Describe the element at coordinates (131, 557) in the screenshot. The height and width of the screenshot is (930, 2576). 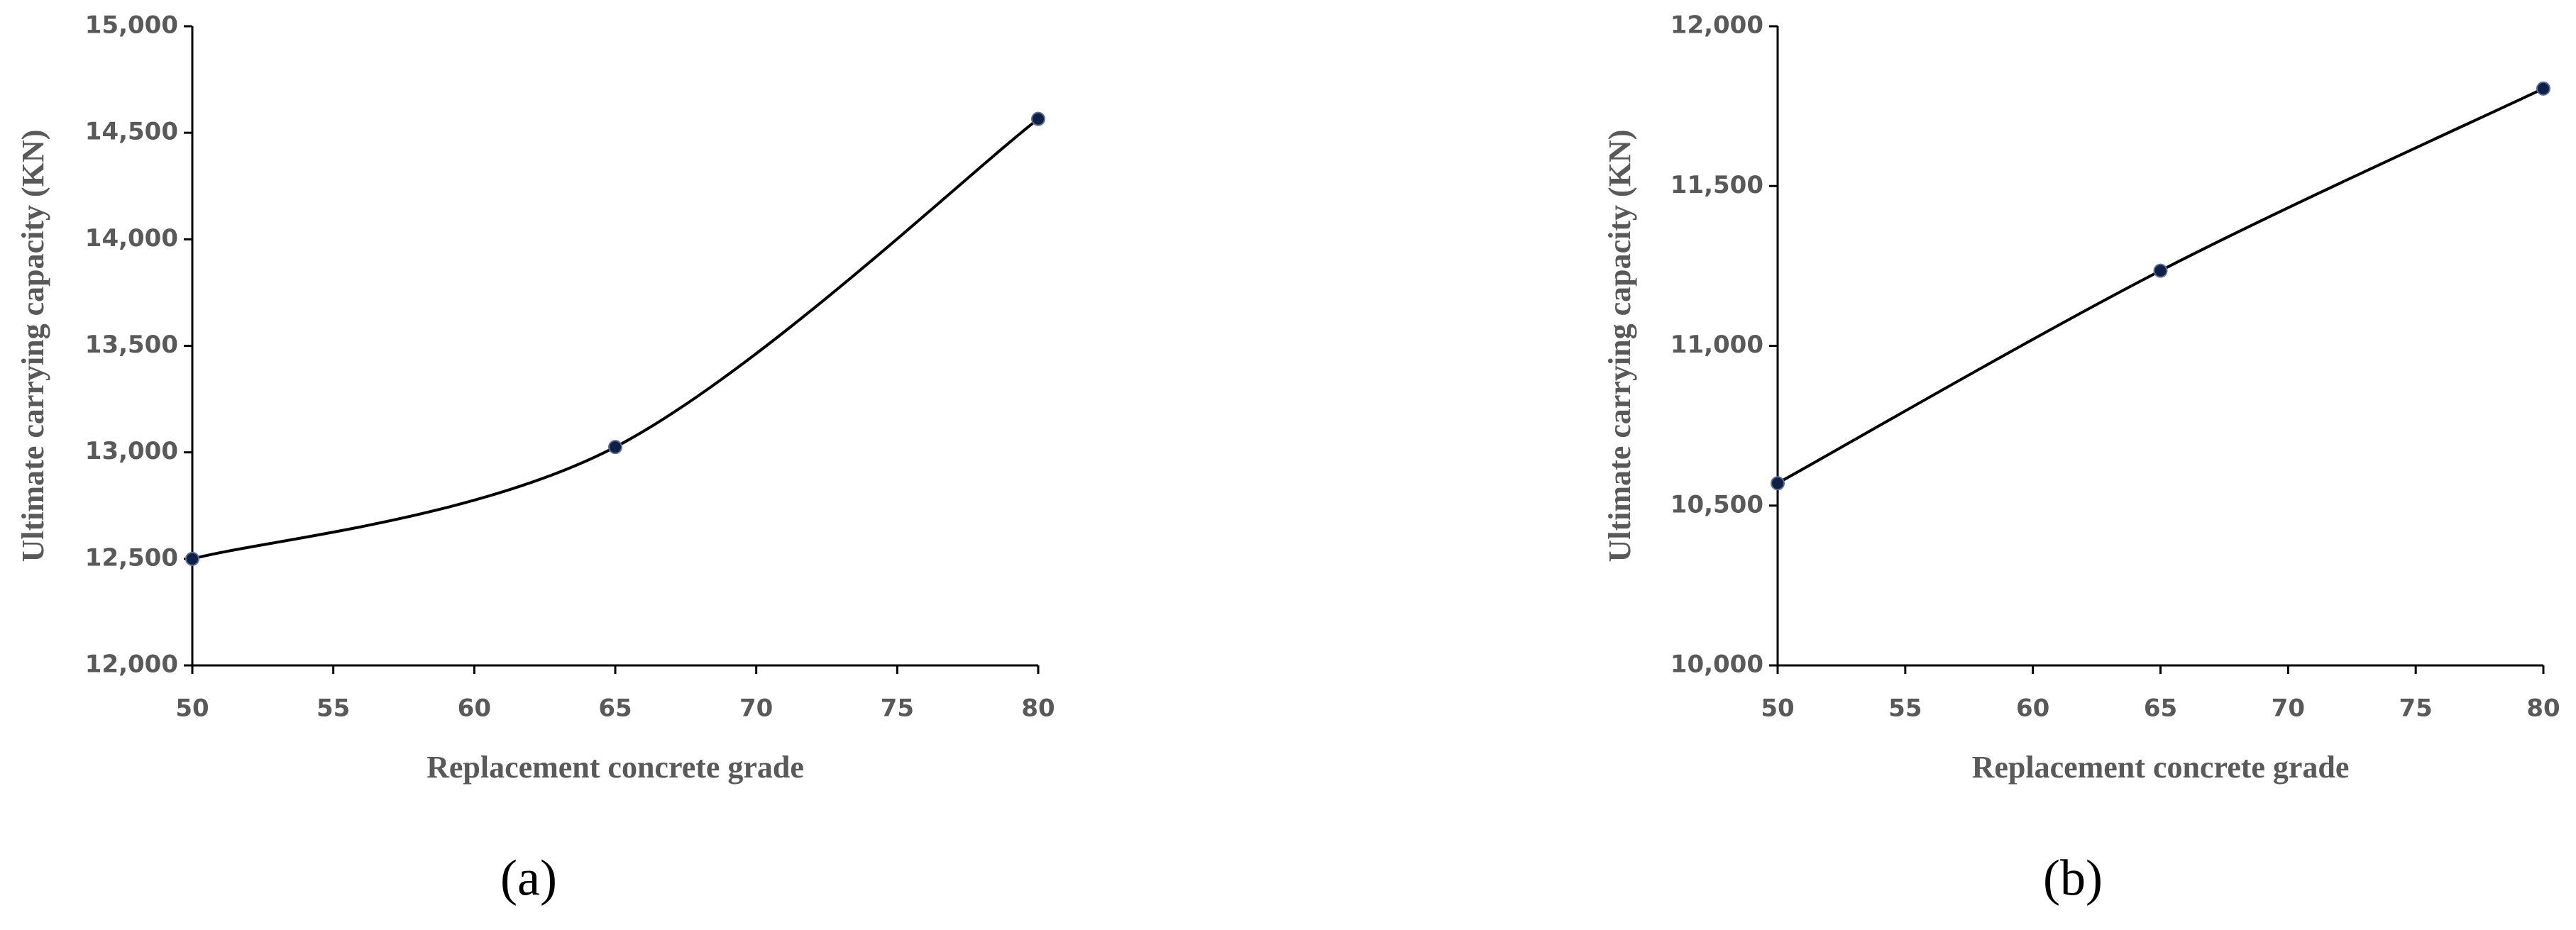
I see `y-tick-label: 12,500` at that location.